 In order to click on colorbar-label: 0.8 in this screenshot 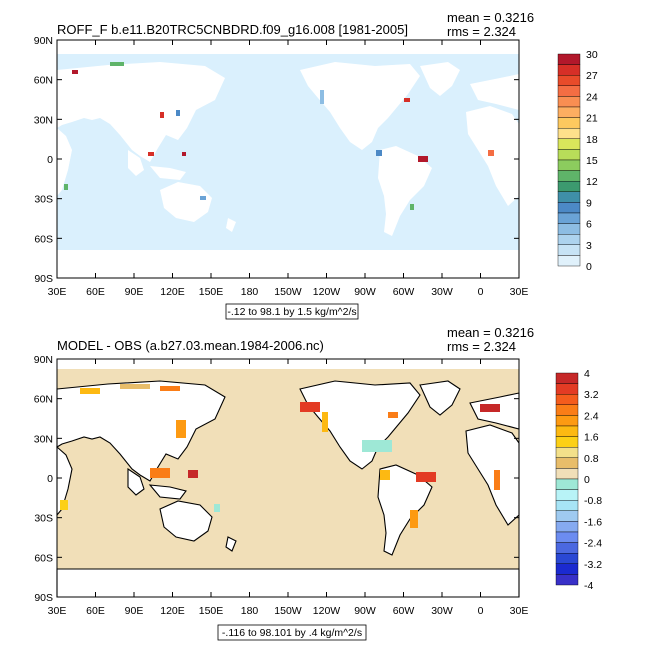, I will do `click(591, 459)`.